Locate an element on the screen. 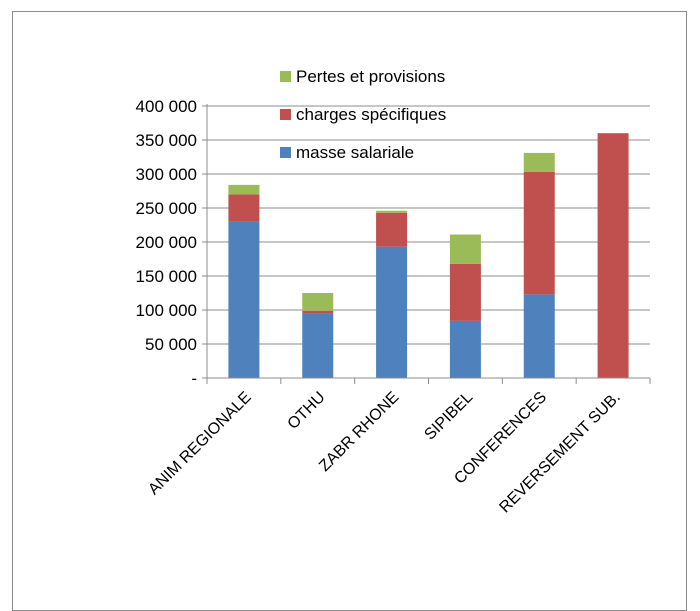 Image resolution: width=700 pixels, height=611 pixels. y-tick-label: 150 000 is located at coordinates (166, 276).